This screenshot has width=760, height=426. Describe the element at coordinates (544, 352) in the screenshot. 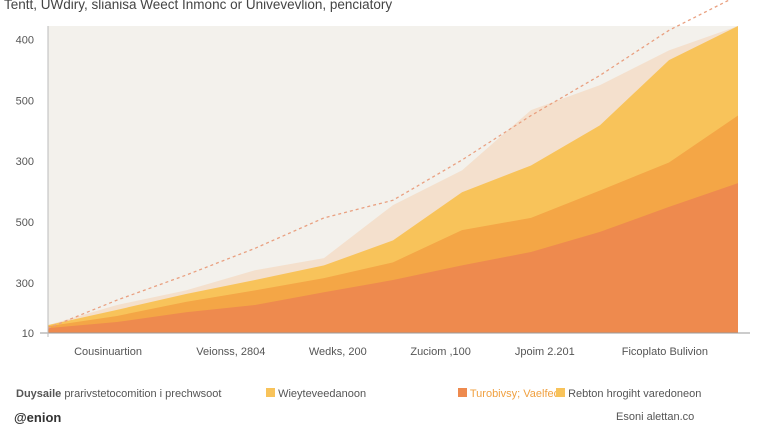

I see `x-tick-label: Jpoim 2.201` at that location.